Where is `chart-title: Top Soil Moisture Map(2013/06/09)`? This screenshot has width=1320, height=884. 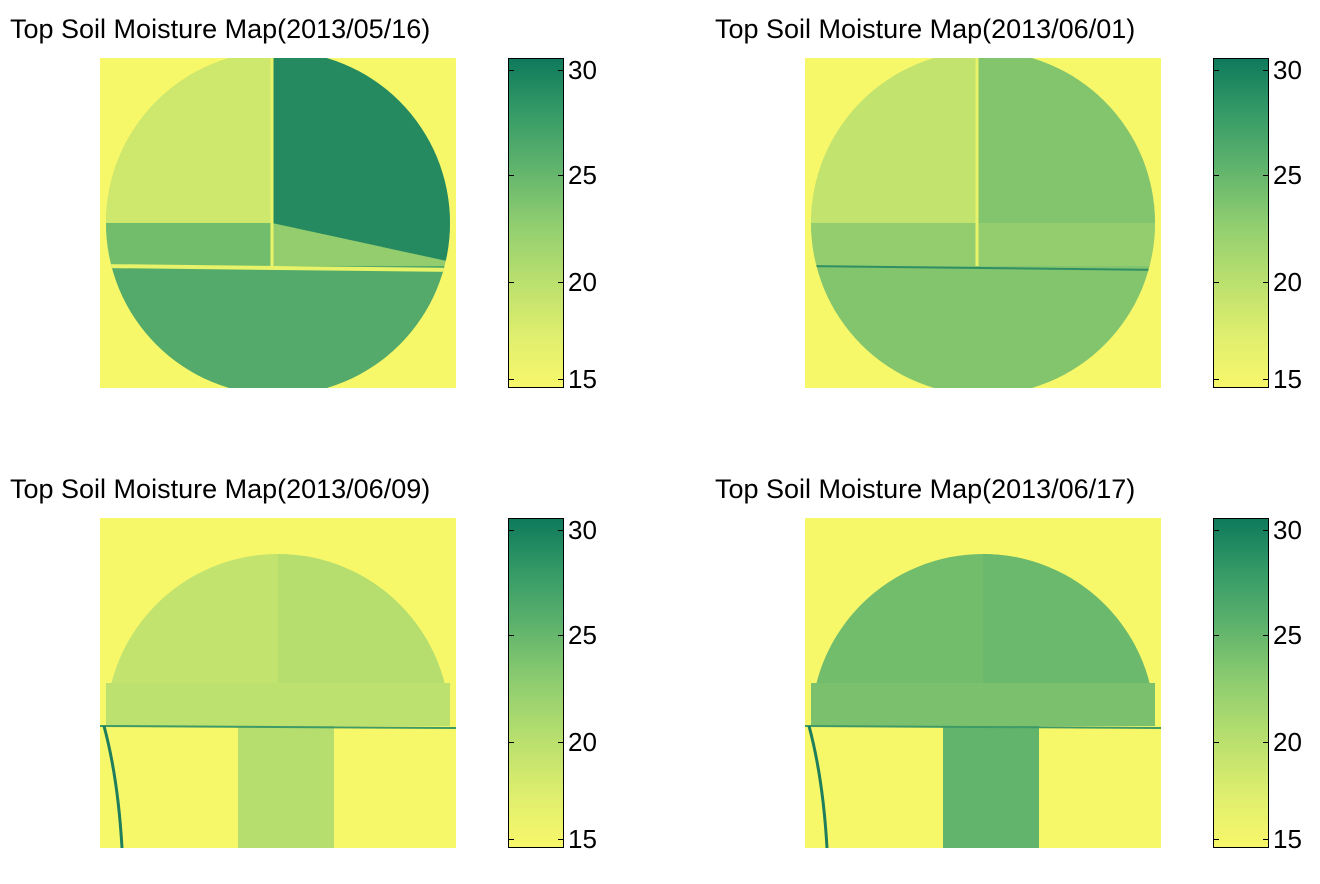
chart-title: Top Soil Moisture Map(2013/06/09) is located at coordinates (220, 489).